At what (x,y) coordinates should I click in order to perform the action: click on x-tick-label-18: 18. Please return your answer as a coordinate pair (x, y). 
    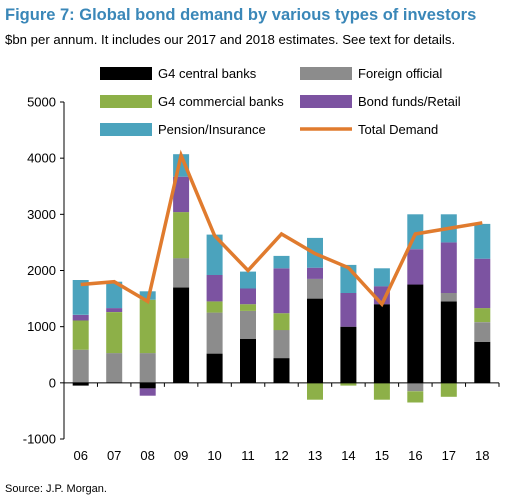
    Looking at the image, I should click on (482, 455).